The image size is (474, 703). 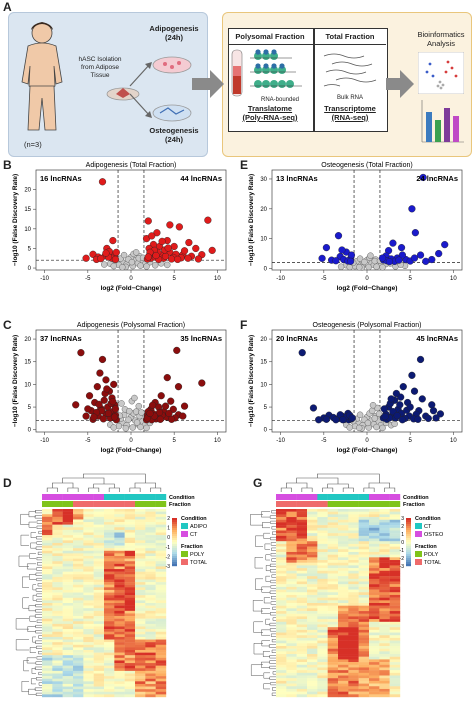 I want to click on scale-tick-label: -2, so click(x=402, y=559).